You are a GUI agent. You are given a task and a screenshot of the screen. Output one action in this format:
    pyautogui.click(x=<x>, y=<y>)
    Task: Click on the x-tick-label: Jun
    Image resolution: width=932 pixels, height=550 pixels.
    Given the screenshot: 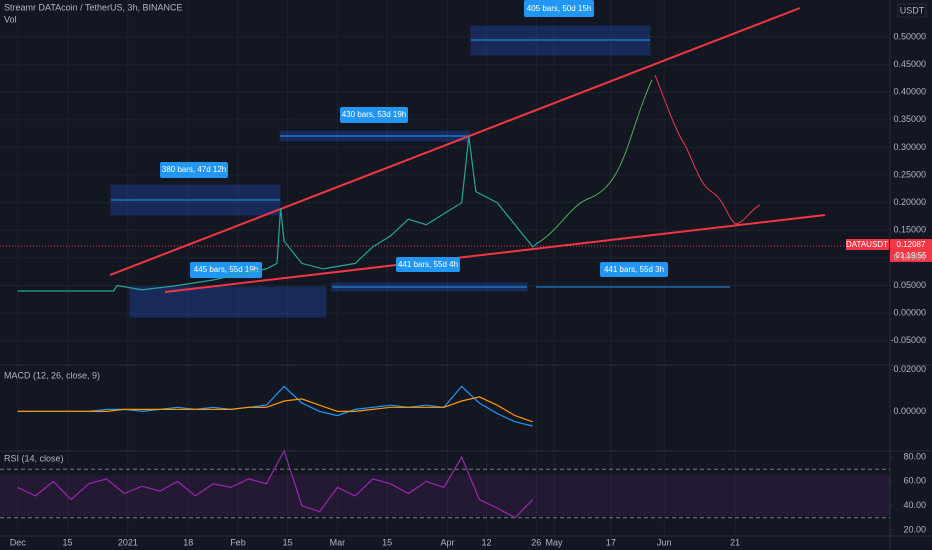 What is the action you would take?
    pyautogui.click(x=664, y=542)
    